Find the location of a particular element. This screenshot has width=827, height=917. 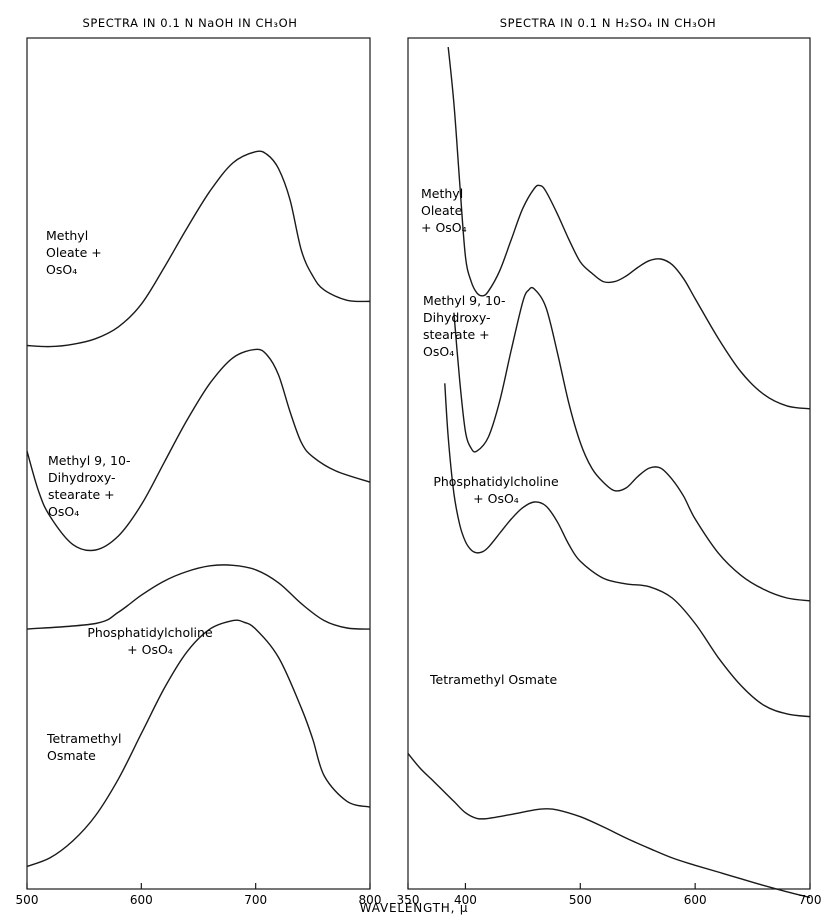

left-curve-2-label: Methyl 9, 10- Dihydroxy-stearate + OsO₄ is located at coordinates (89, 486).